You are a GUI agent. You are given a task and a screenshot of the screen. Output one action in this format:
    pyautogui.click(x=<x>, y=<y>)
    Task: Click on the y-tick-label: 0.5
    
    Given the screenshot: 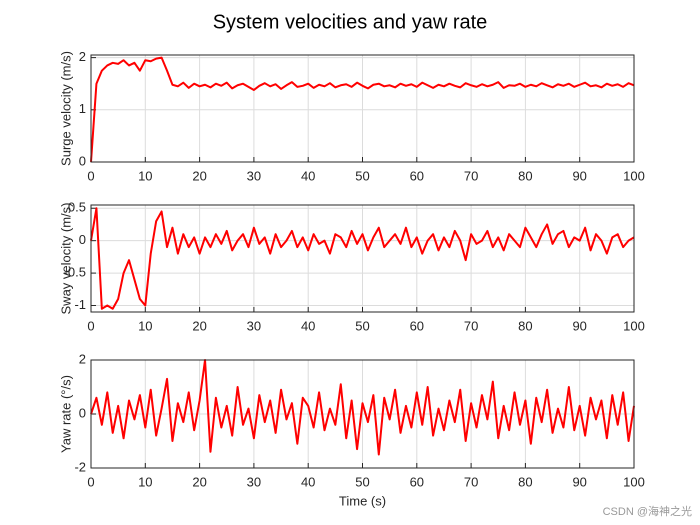 What is the action you would take?
    pyautogui.click(x=77, y=207)
    